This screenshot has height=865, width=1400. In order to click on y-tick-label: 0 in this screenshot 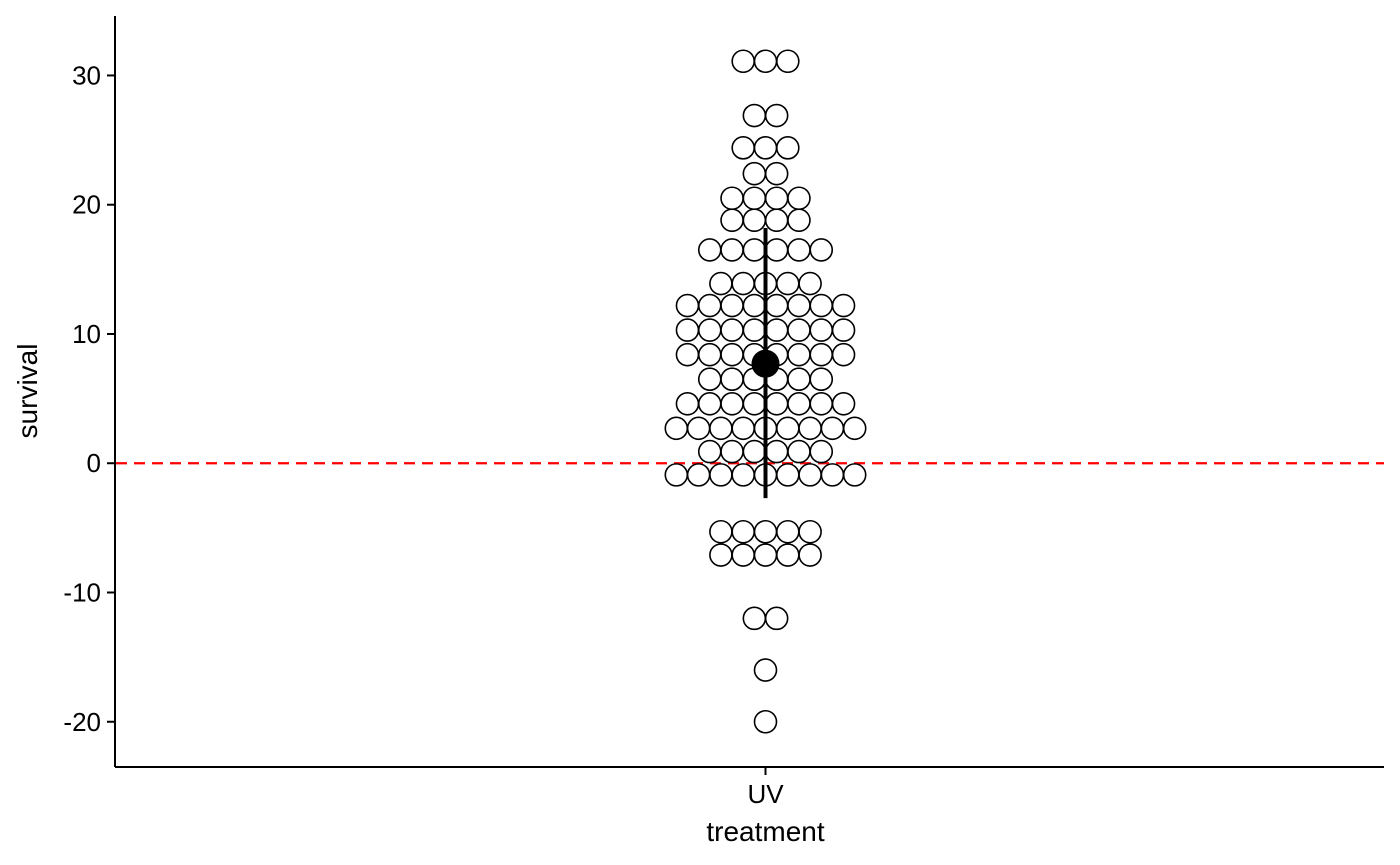, I will do `click(94, 463)`.